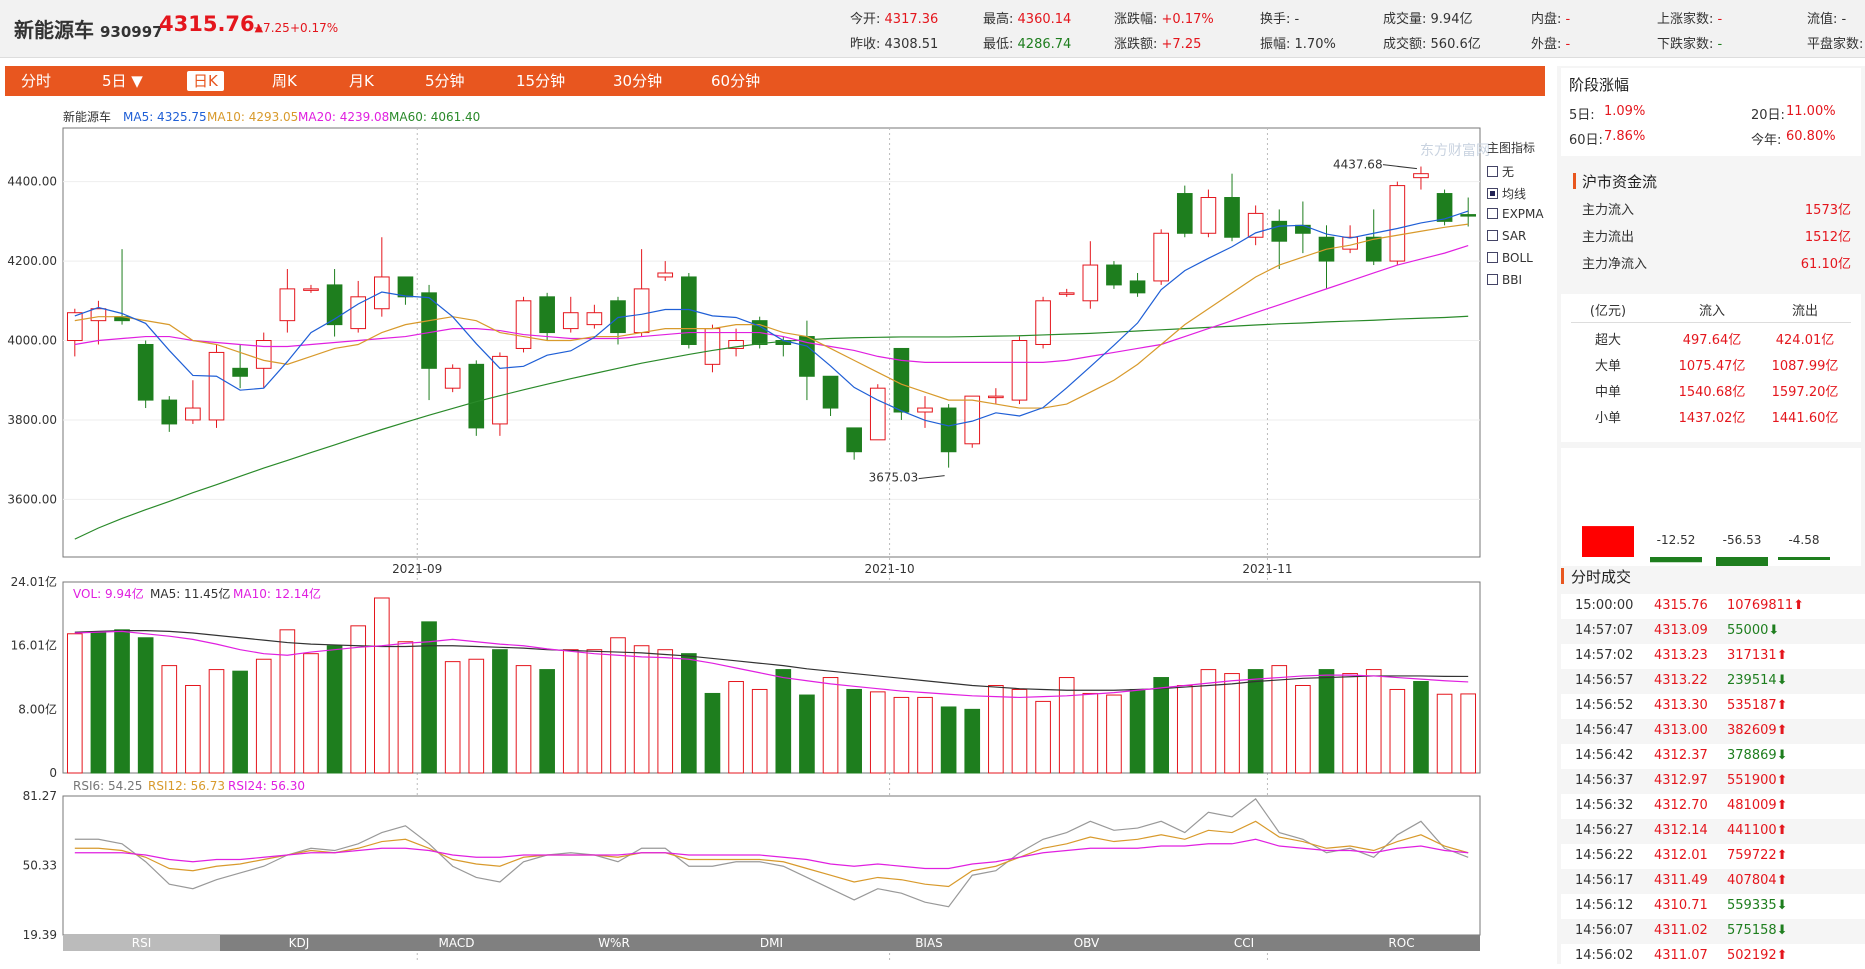 The height and width of the screenshot is (969, 1865). Describe the element at coordinates (638, 81) in the screenshot. I see `tab-7: 30分钟` at that location.